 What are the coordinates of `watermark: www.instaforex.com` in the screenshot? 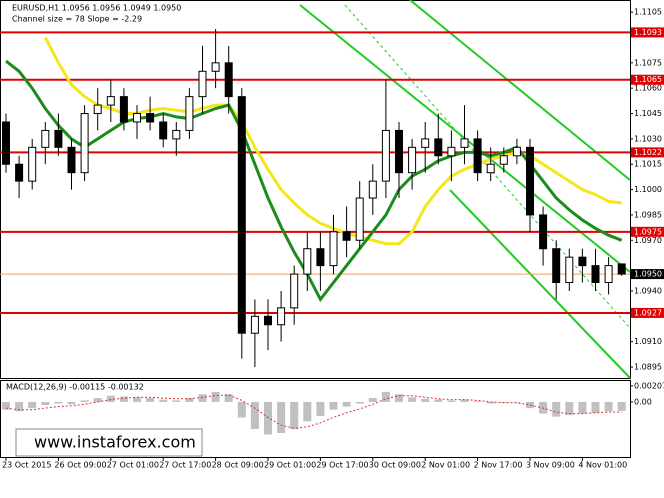 It's located at (115, 442).